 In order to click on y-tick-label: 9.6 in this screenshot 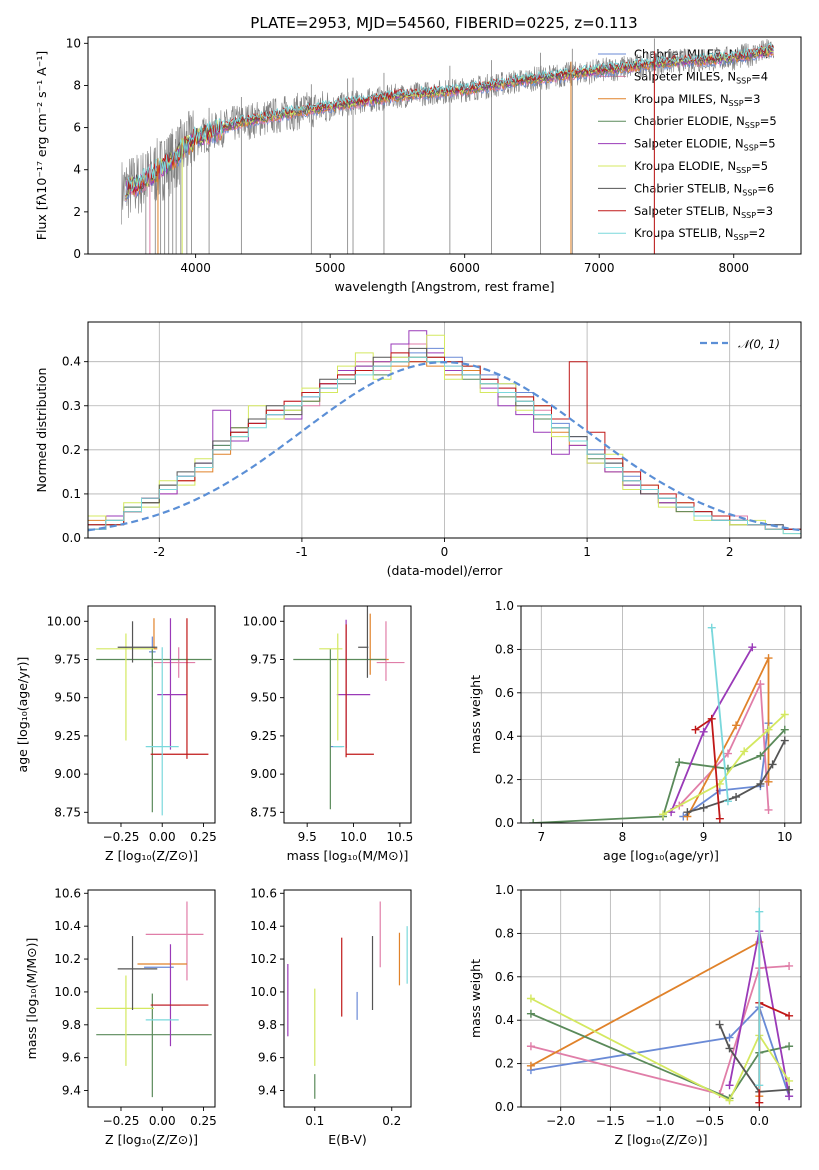, I will do `click(267, 1058)`.